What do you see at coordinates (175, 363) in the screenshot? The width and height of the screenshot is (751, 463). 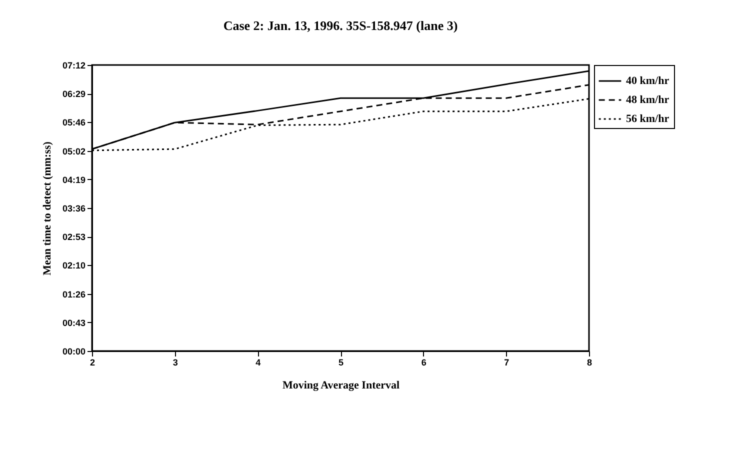 I see `x-tick-label: 3` at bounding box center [175, 363].